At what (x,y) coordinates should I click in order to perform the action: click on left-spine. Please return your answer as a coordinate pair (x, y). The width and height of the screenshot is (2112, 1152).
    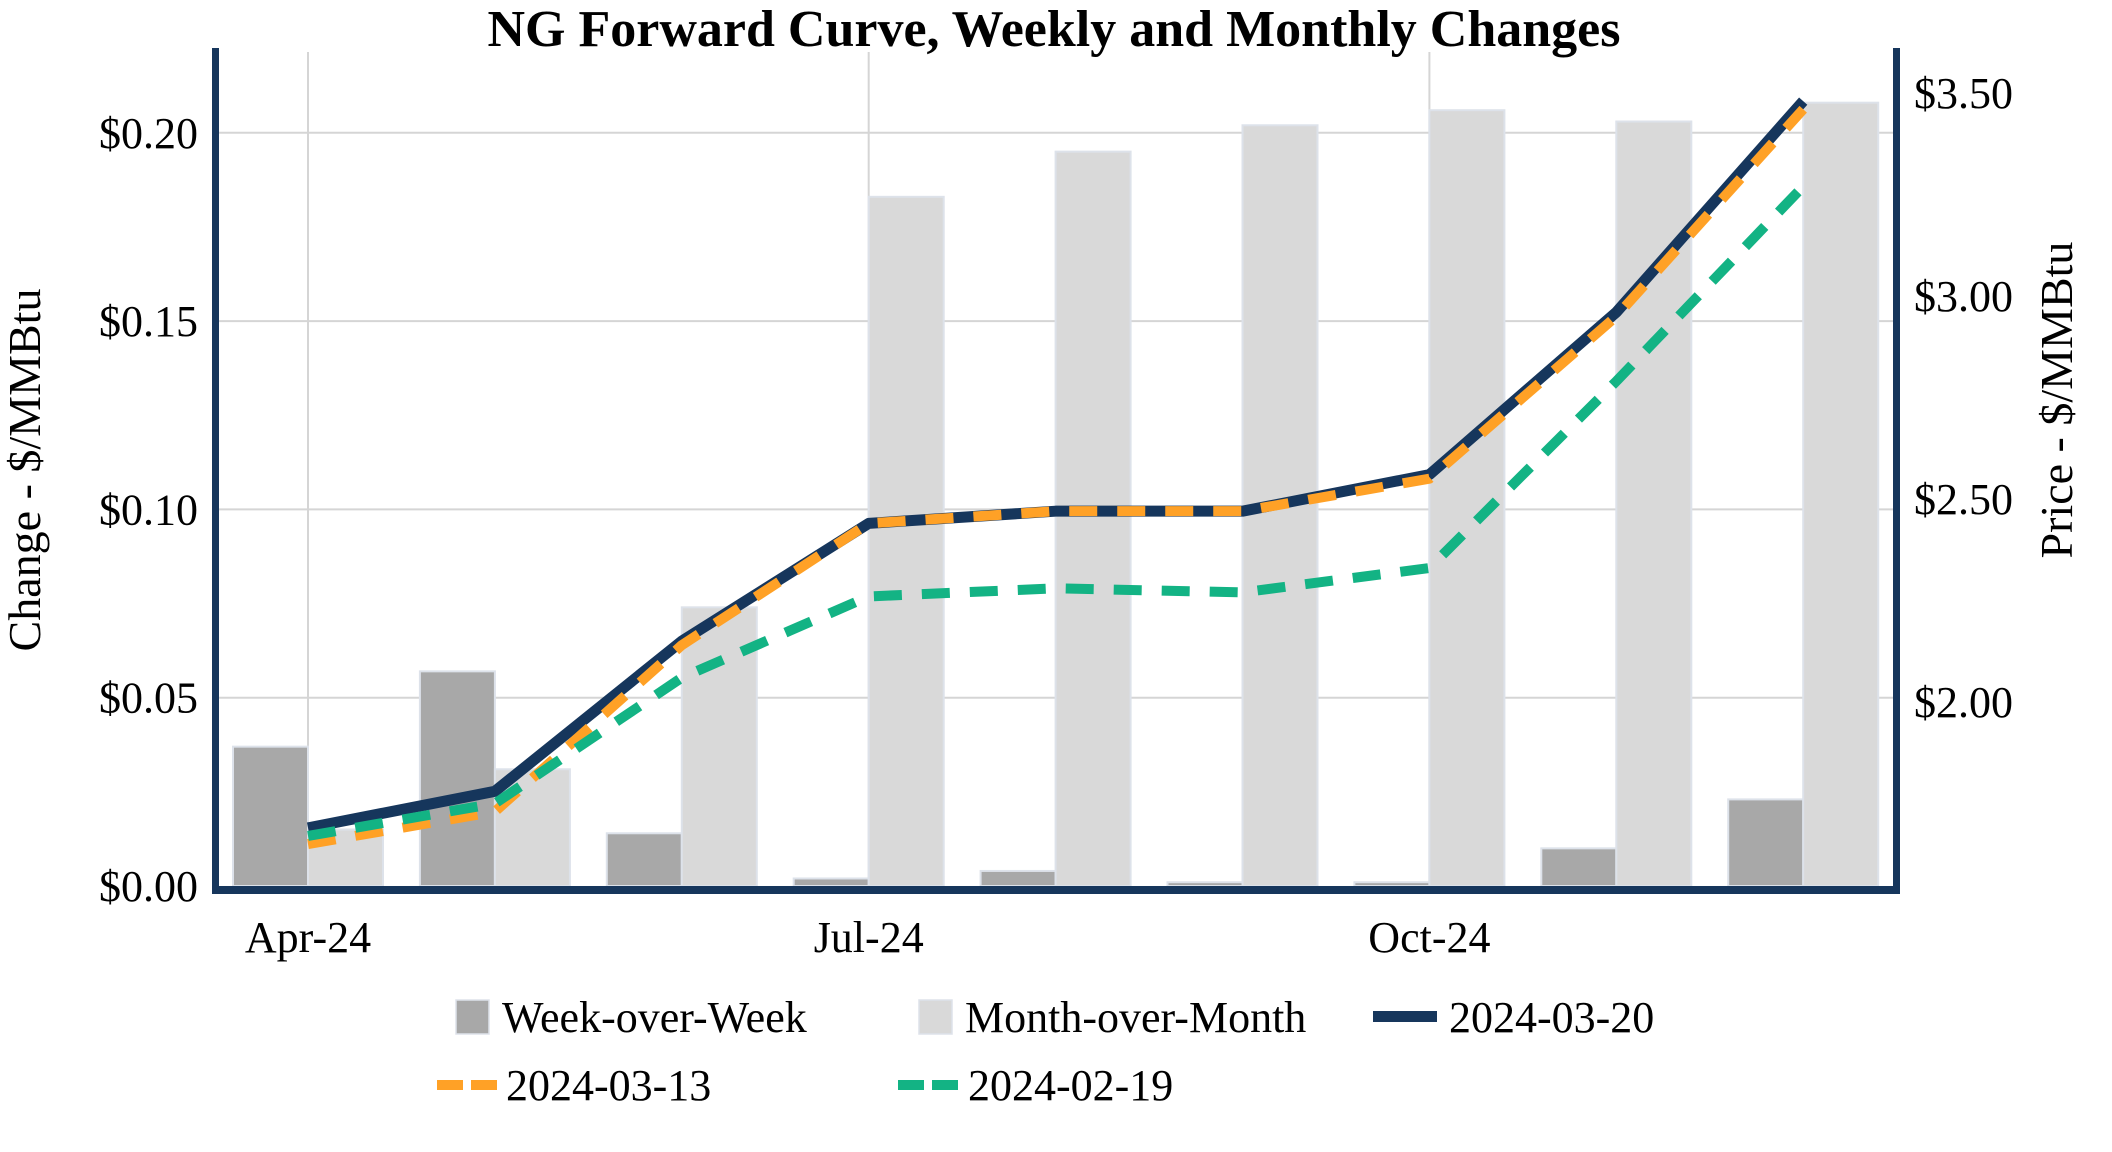
    Looking at the image, I should click on (215, 471).